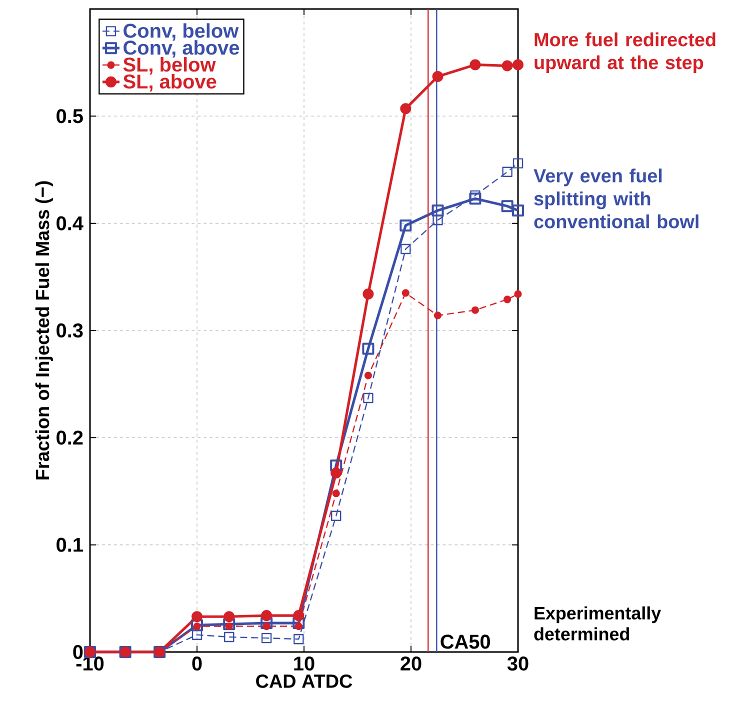 The height and width of the screenshot is (713, 746). I want to click on ref-line-label: CA50, so click(465, 641).